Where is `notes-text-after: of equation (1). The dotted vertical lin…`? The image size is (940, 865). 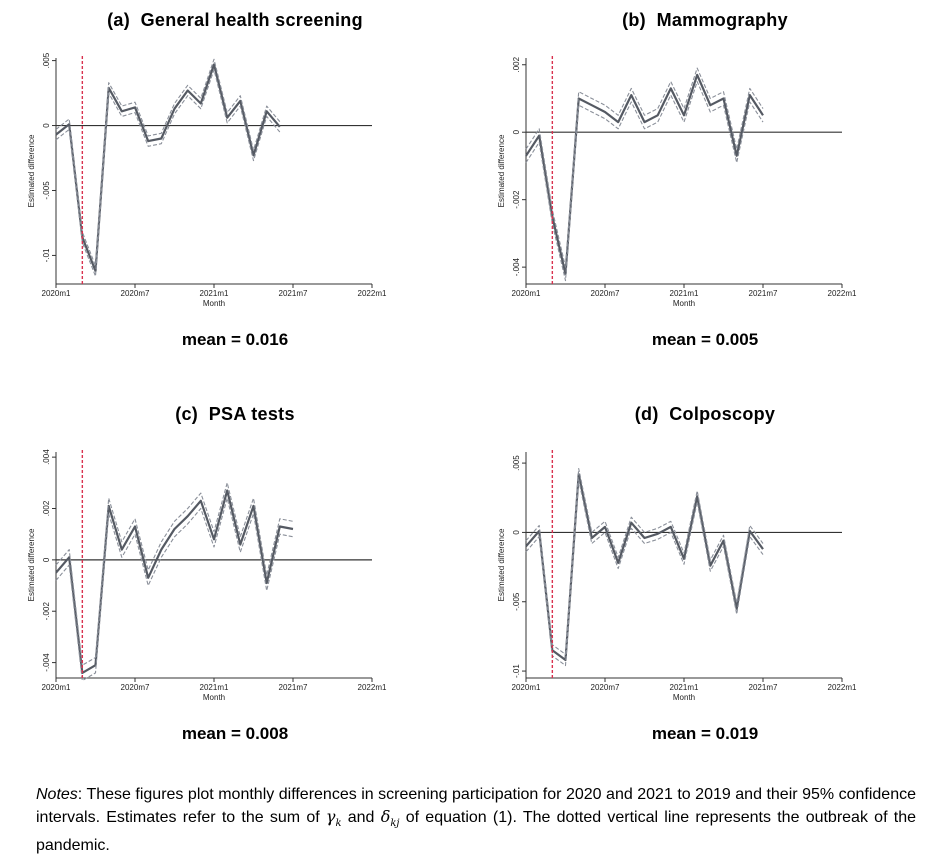
notes-text-after: of equation (1). The dotted vertical lin… is located at coordinates (476, 832).